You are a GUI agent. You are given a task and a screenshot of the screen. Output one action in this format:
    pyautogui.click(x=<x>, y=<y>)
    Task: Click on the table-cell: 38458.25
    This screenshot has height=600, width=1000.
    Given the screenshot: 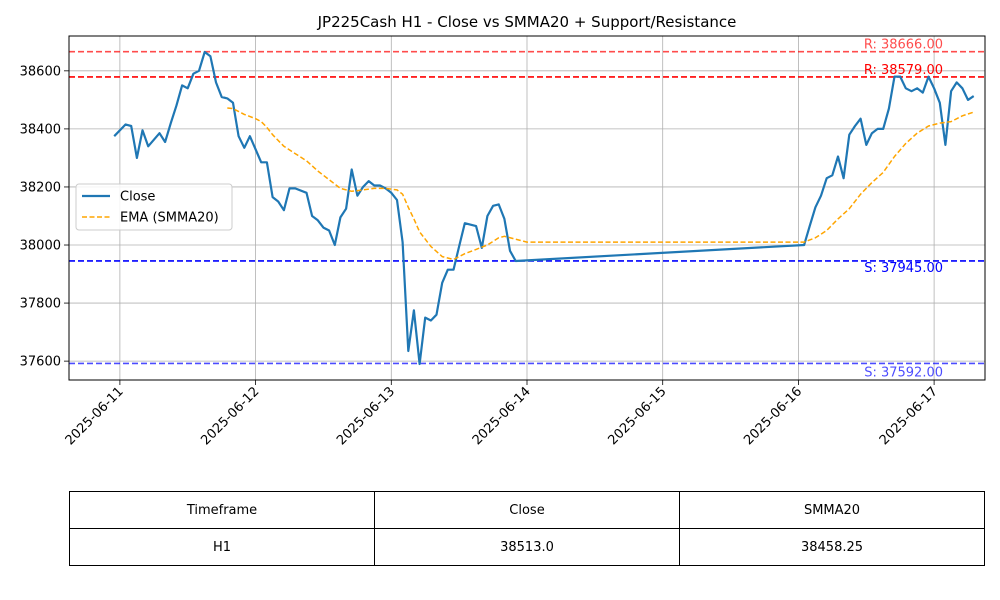 What is the action you would take?
    pyautogui.click(x=832, y=547)
    